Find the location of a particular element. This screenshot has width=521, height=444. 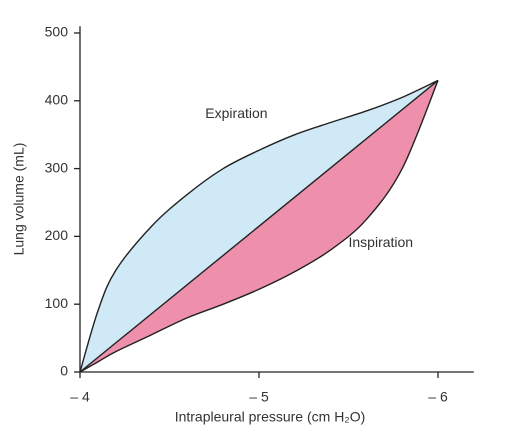

x-tick-label: – 5 is located at coordinates (259, 397).